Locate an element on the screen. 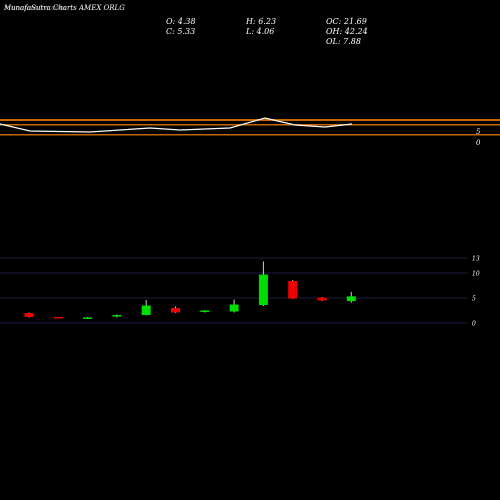  upper-panel: 5 0 is located at coordinates (250, 132).